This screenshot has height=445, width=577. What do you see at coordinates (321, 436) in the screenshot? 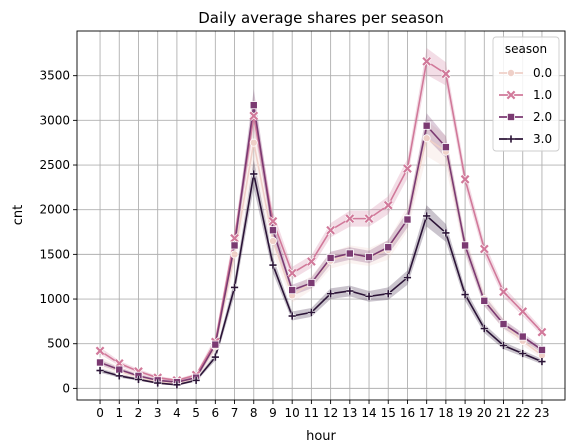
I see `x-axis-label: hour` at bounding box center [321, 436].